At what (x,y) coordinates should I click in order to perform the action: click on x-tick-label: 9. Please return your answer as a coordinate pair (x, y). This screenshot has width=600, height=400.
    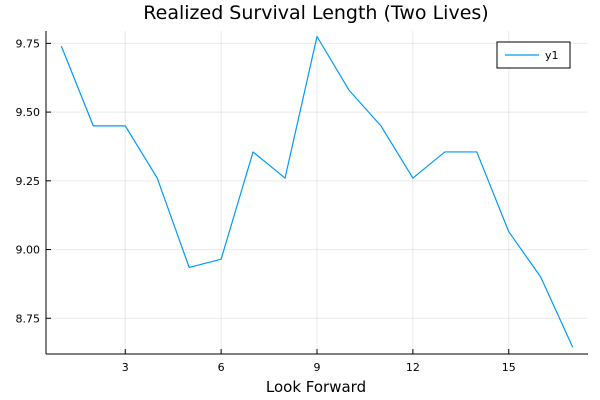
    Looking at the image, I should click on (317, 367).